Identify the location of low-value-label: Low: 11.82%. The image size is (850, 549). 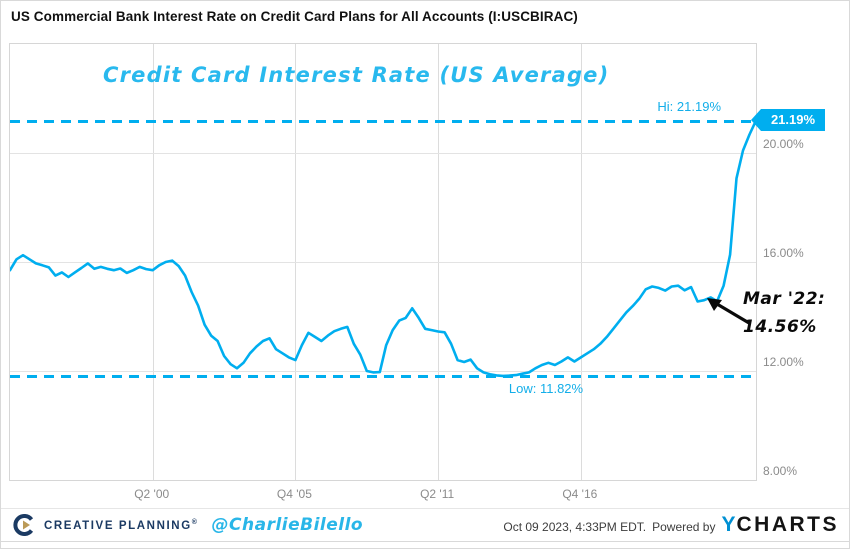
(546, 388).